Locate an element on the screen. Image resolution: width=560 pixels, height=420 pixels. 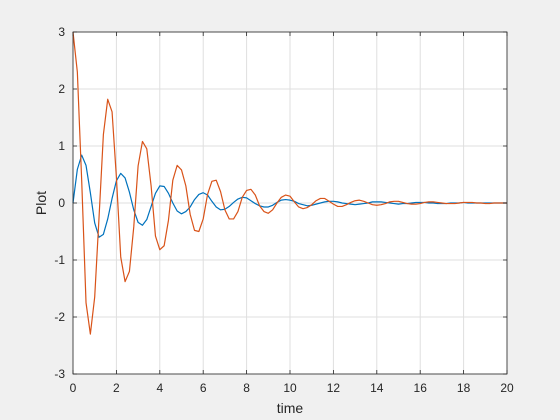
x-tick-label: 4 is located at coordinates (159, 388).